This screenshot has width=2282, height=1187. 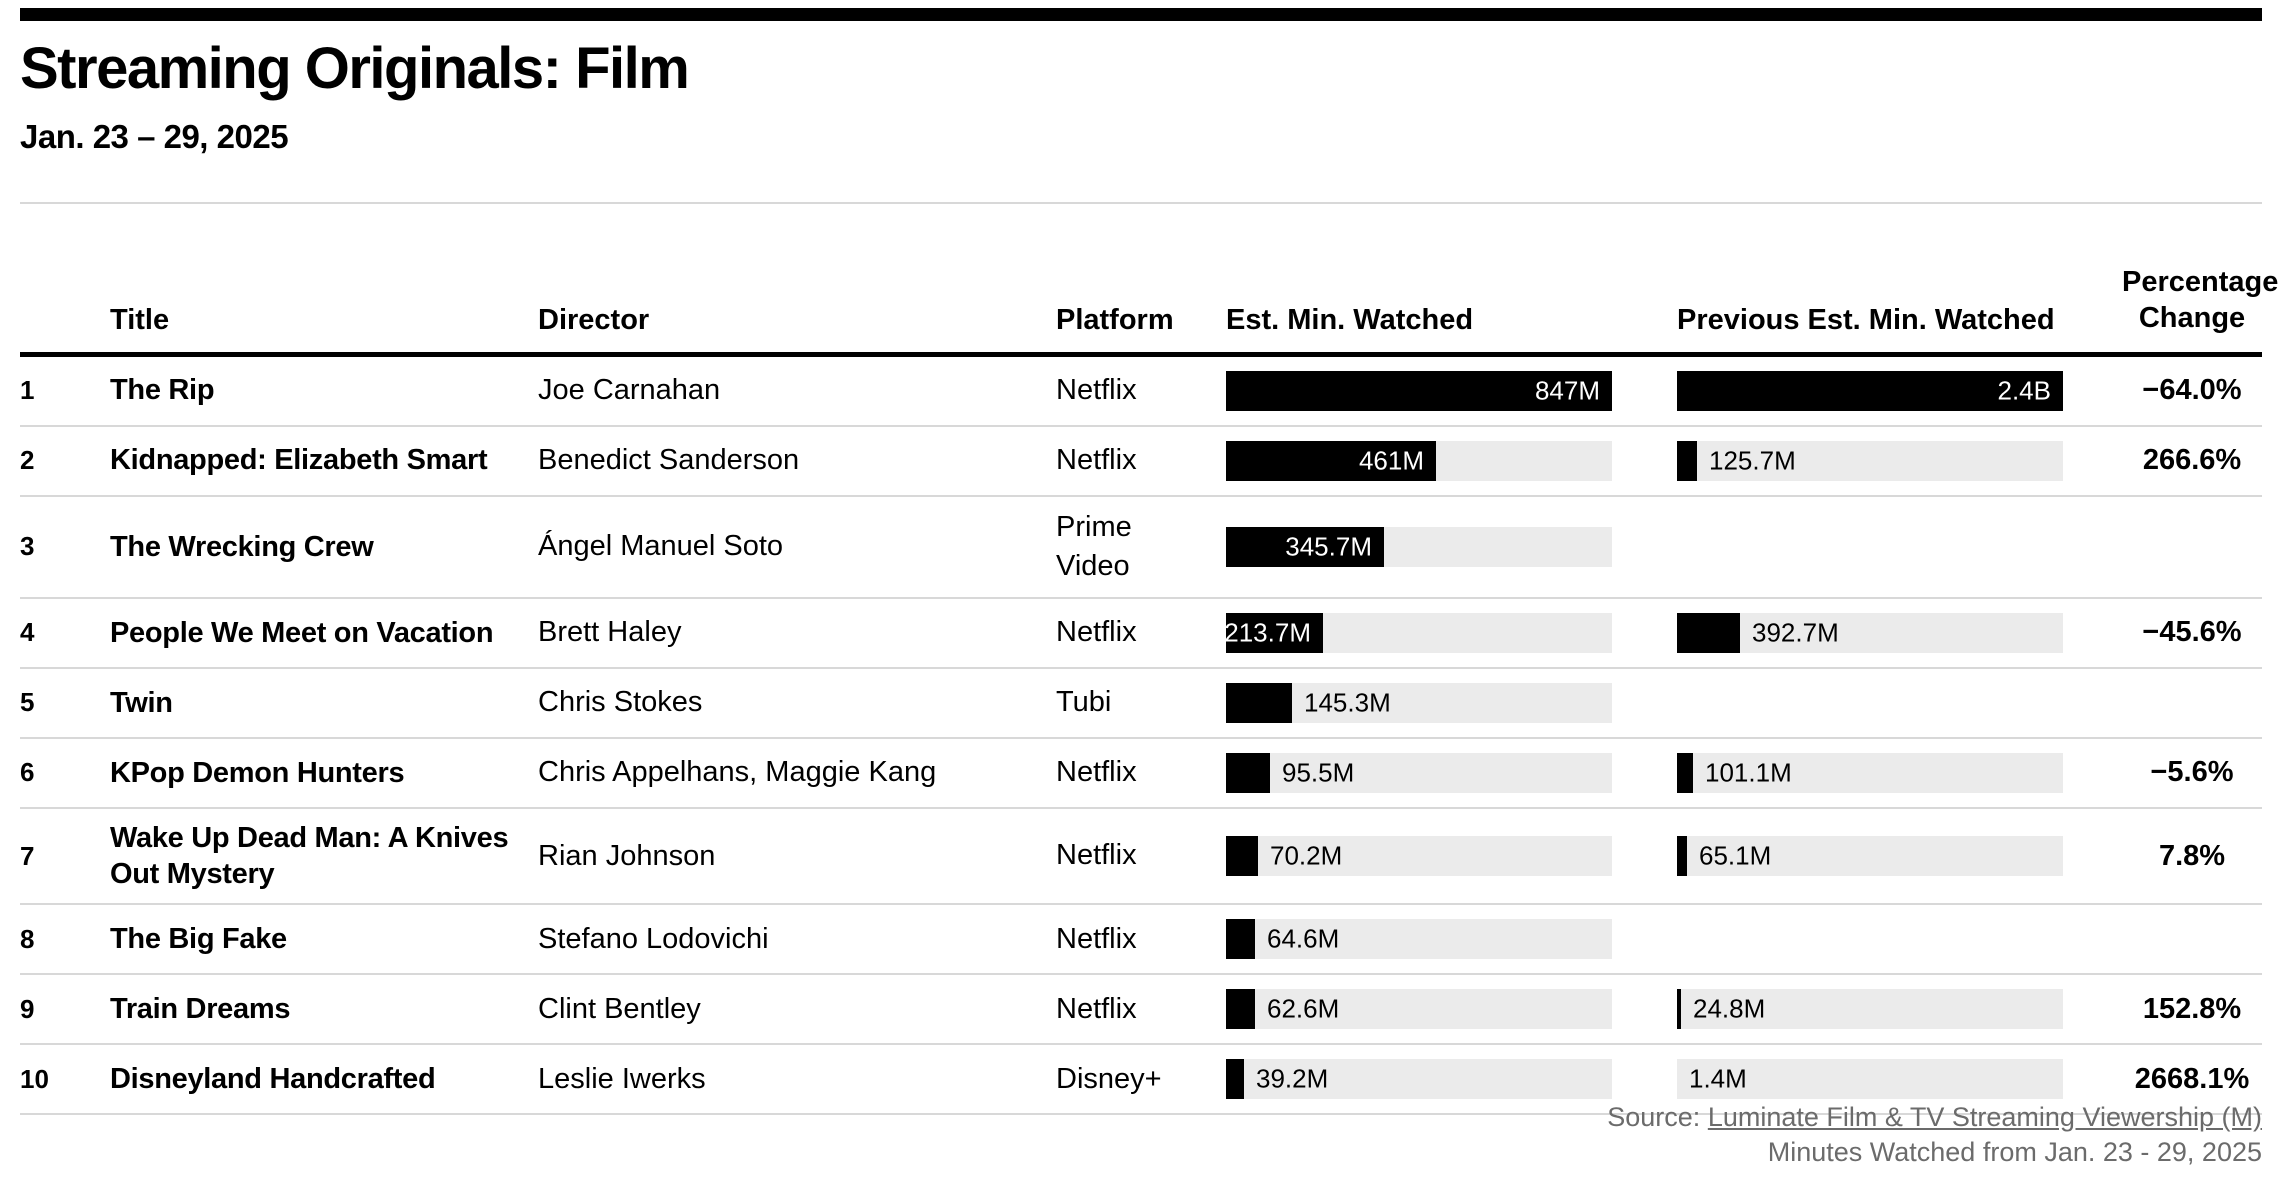 I want to click on director-cell: Chris Appelhans, Maggie Kang, so click(x=737, y=772).